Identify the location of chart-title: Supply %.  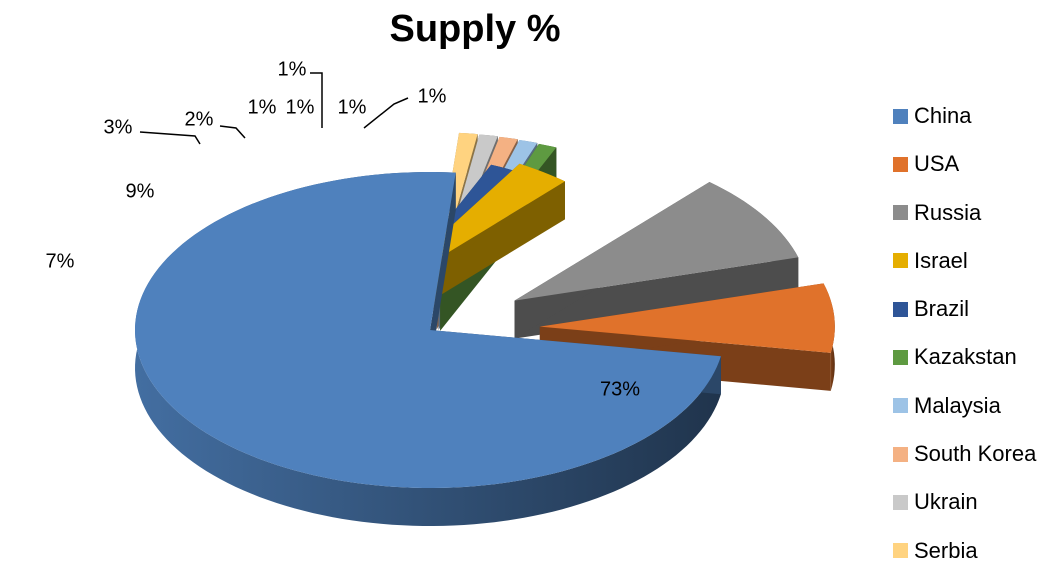
(475, 29).